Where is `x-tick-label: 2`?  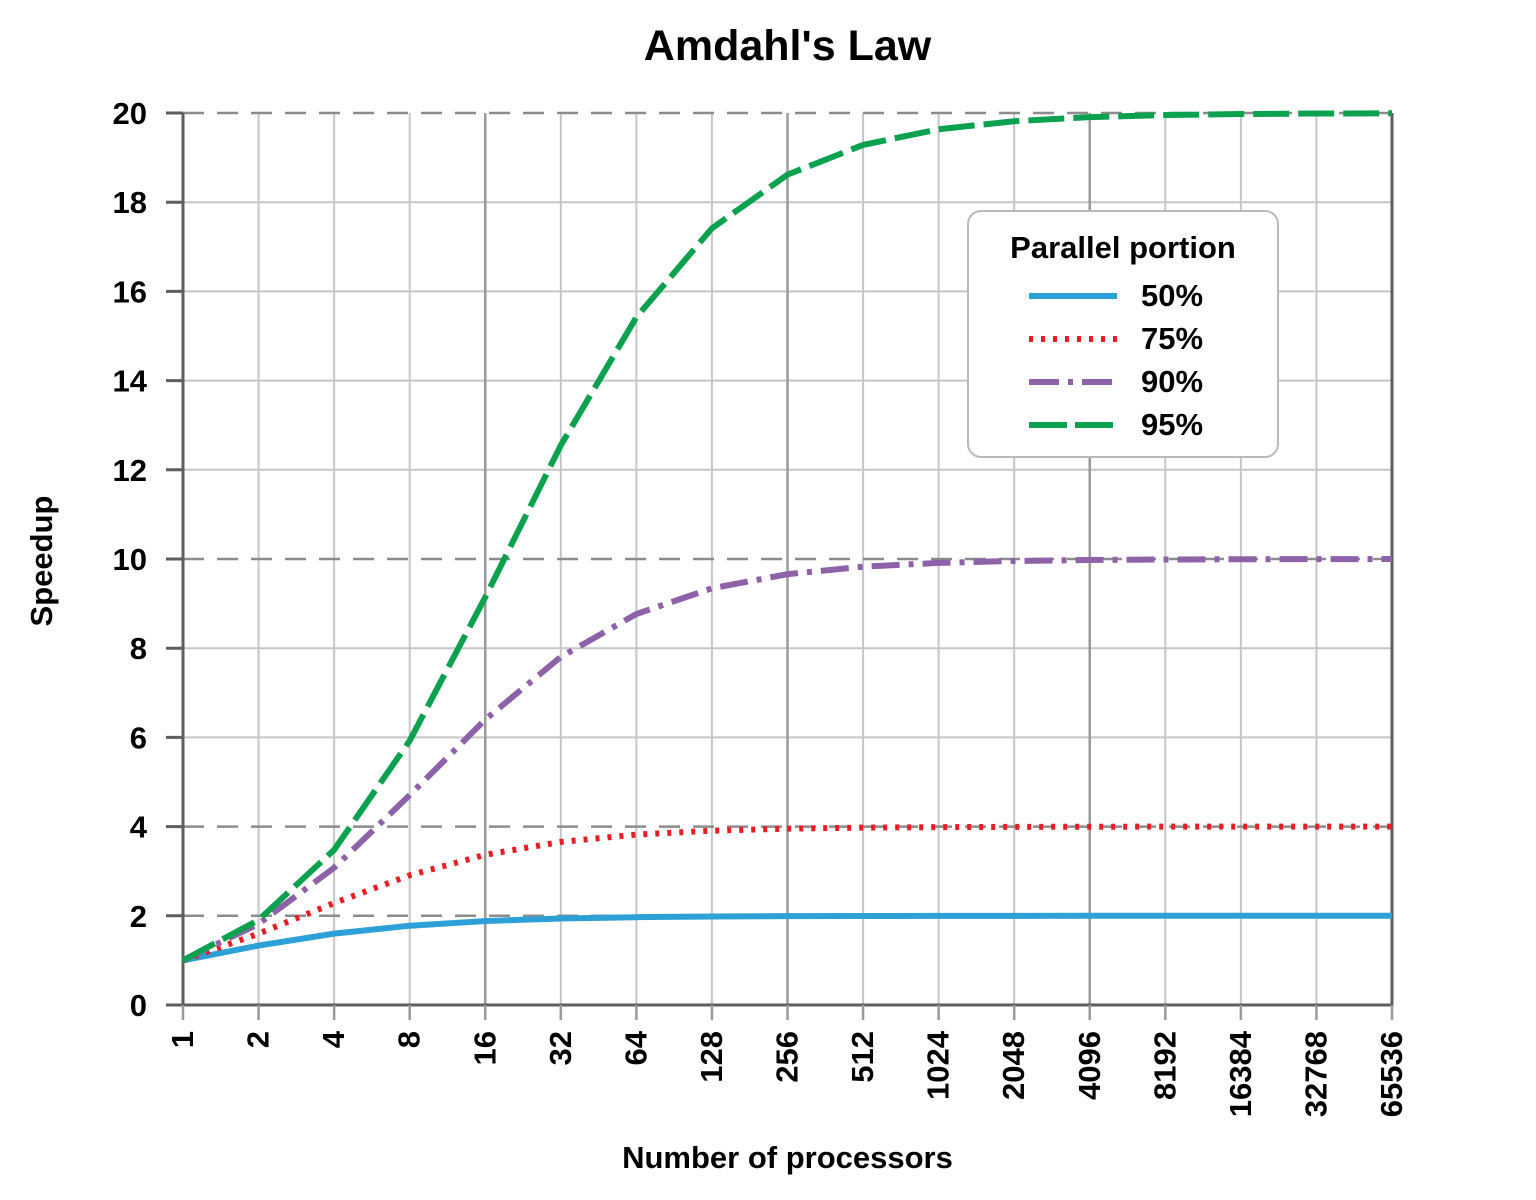 x-tick-label: 2 is located at coordinates (258, 1039).